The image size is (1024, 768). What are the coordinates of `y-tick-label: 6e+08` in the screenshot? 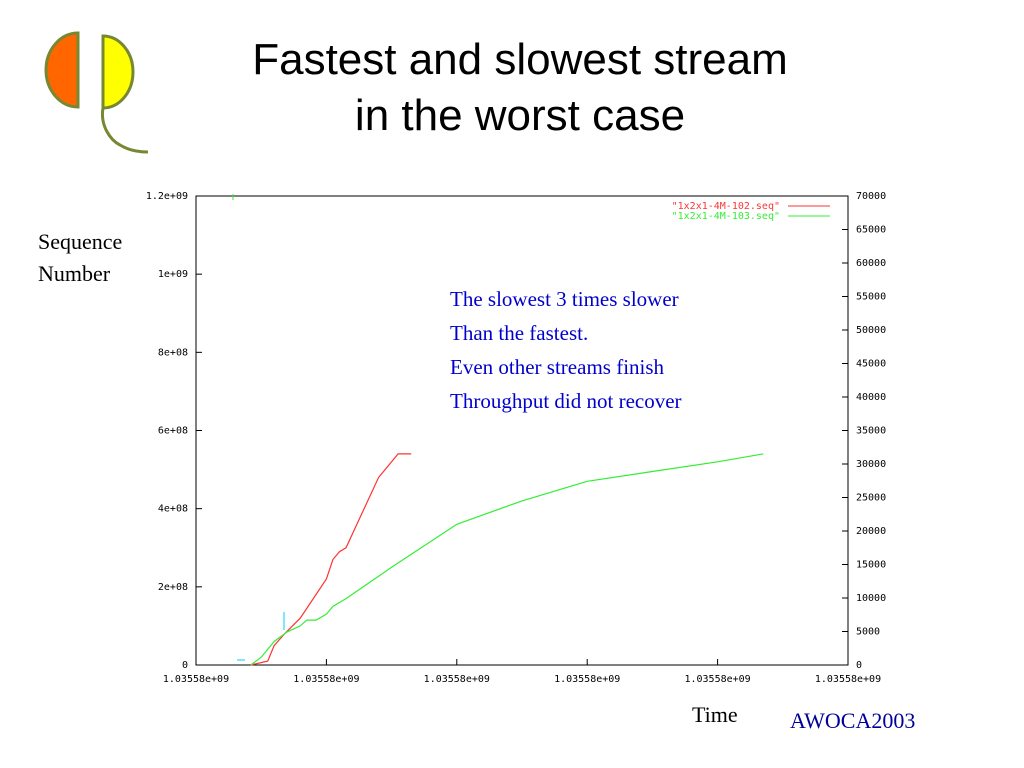 It's located at (173, 431).